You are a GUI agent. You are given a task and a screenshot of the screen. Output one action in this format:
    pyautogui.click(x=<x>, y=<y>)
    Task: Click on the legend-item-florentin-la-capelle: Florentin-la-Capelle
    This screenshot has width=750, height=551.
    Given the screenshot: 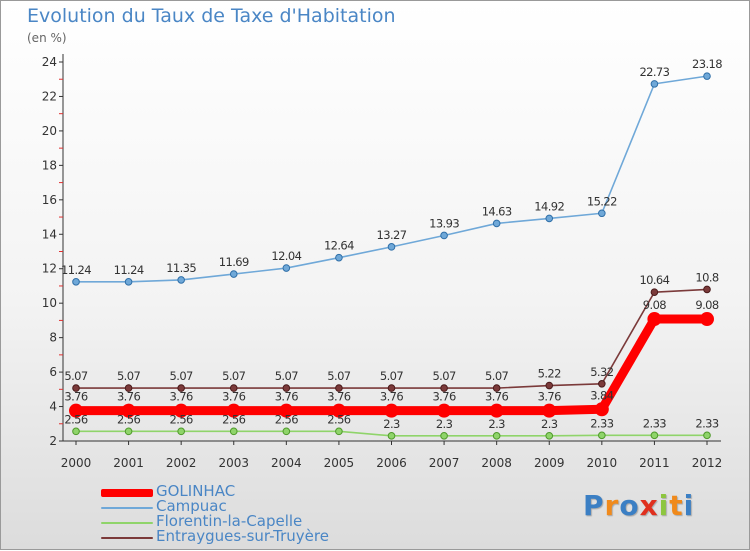 What is the action you would take?
    pyautogui.click(x=271, y=522)
    